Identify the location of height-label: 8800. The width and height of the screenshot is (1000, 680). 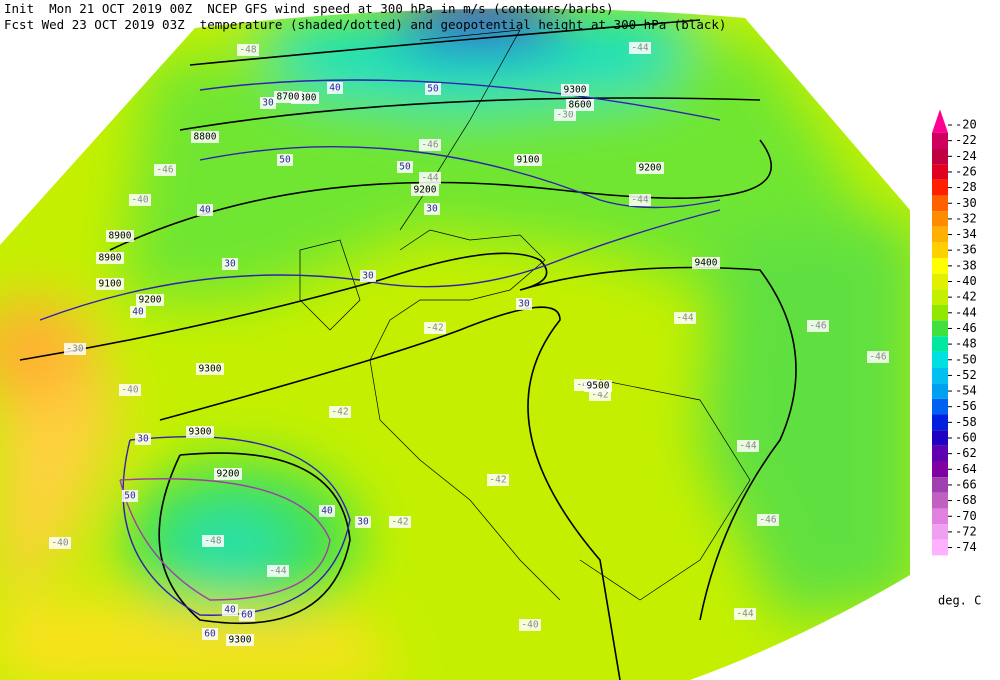
(205, 137).